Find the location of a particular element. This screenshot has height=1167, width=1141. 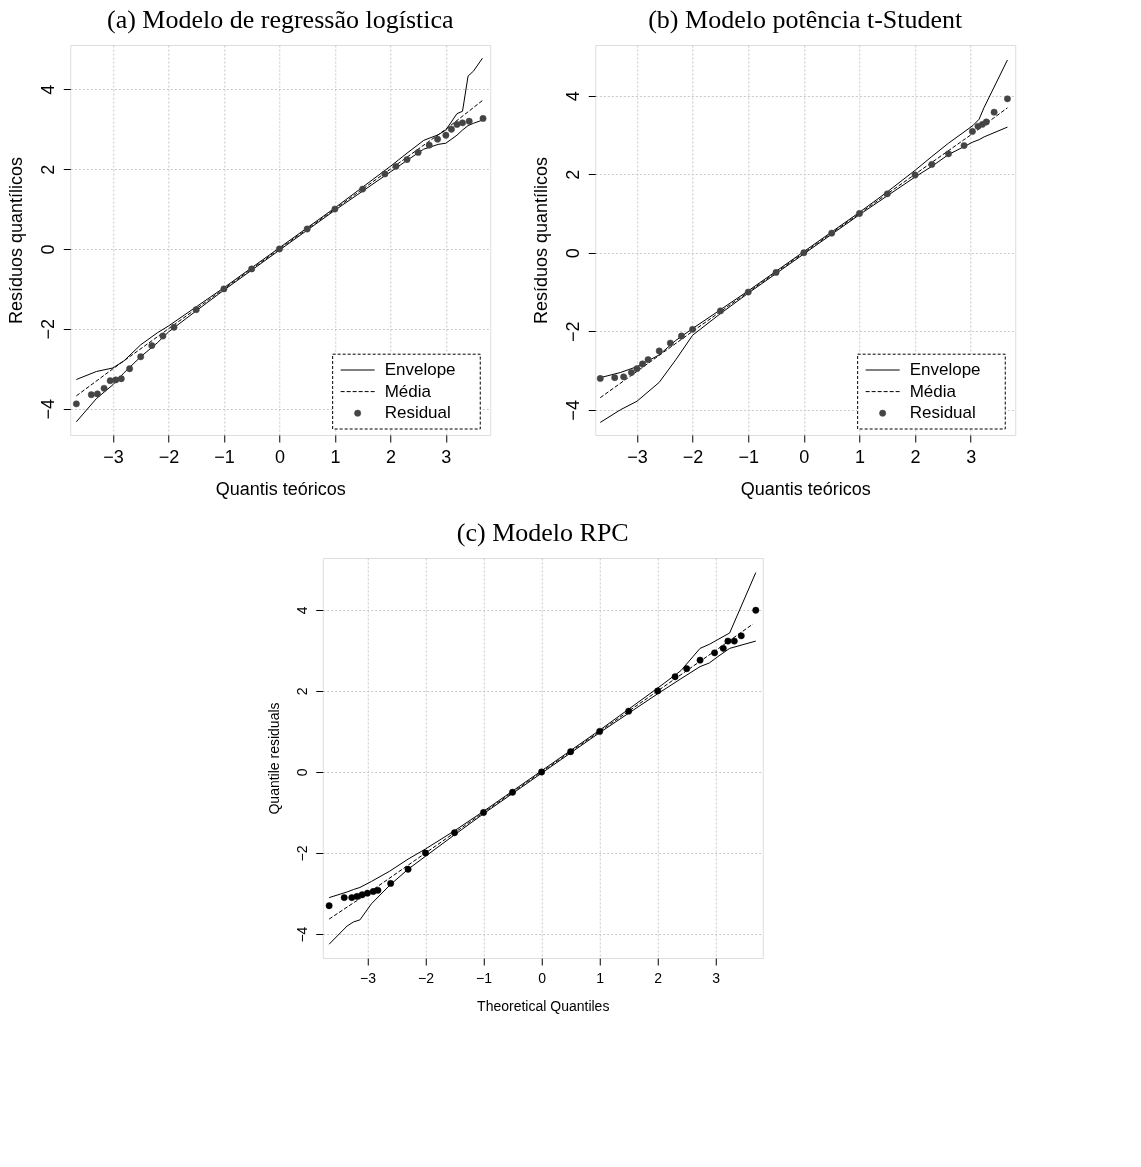

chart-title: (b) Modelo potência t-Student is located at coordinates (806, 19).